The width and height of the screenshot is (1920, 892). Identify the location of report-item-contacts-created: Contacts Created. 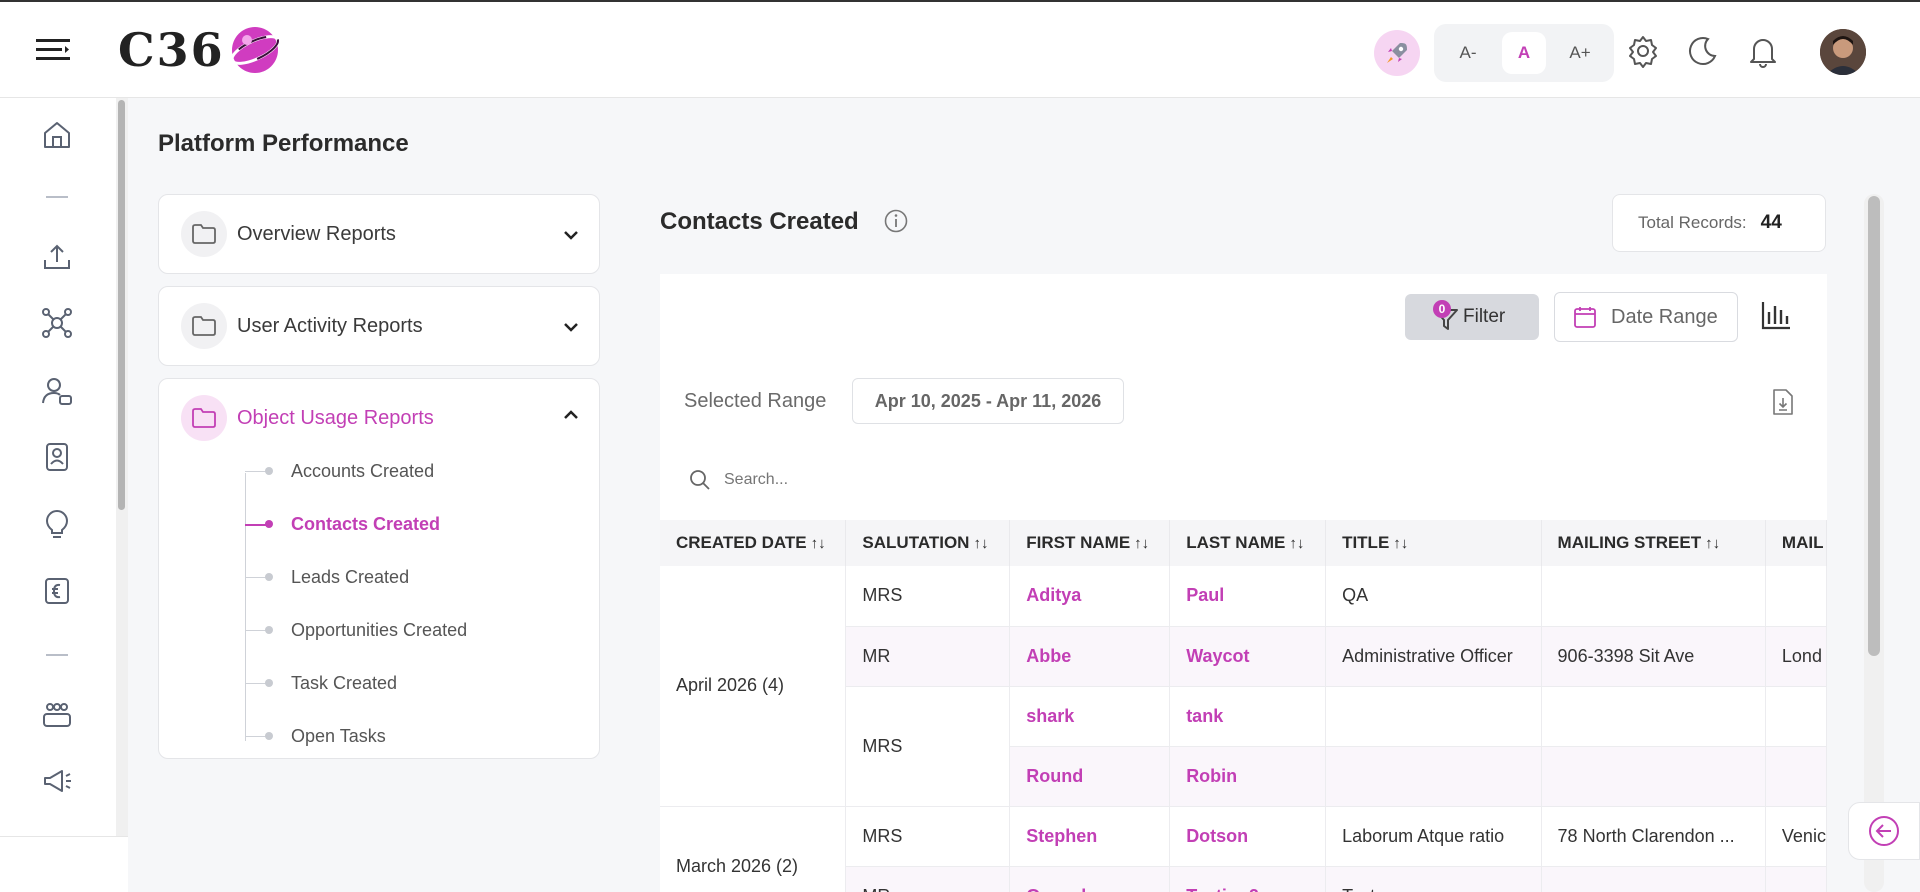
(379, 524).